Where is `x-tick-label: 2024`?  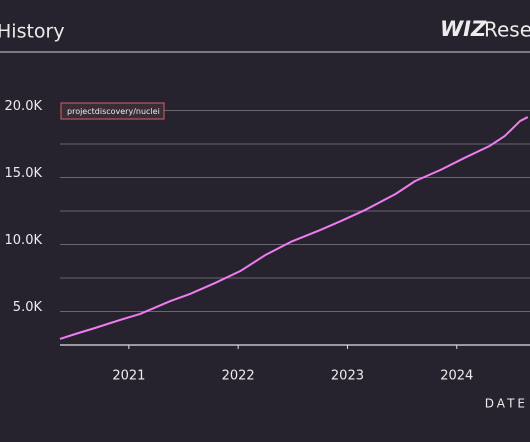 x-tick-label: 2024 is located at coordinates (456, 376).